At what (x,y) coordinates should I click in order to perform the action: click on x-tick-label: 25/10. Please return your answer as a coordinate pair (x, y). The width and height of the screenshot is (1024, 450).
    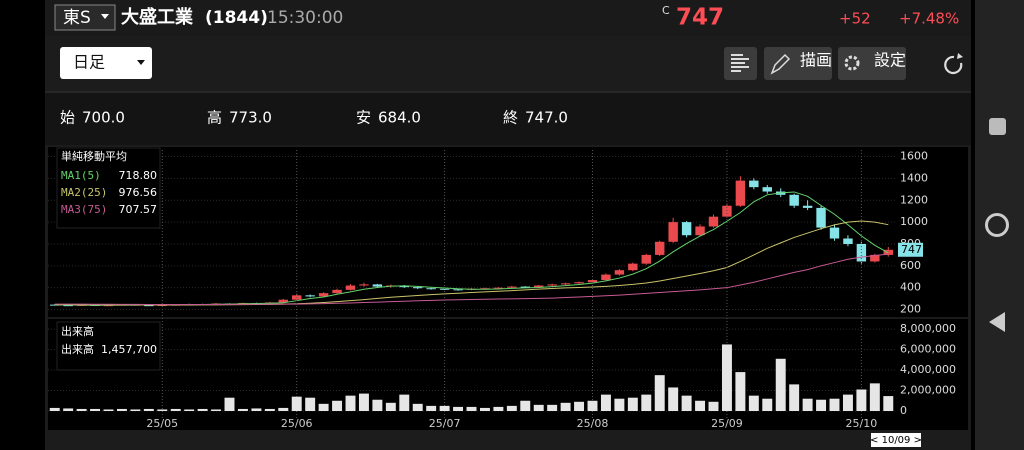
    Looking at the image, I should click on (862, 423).